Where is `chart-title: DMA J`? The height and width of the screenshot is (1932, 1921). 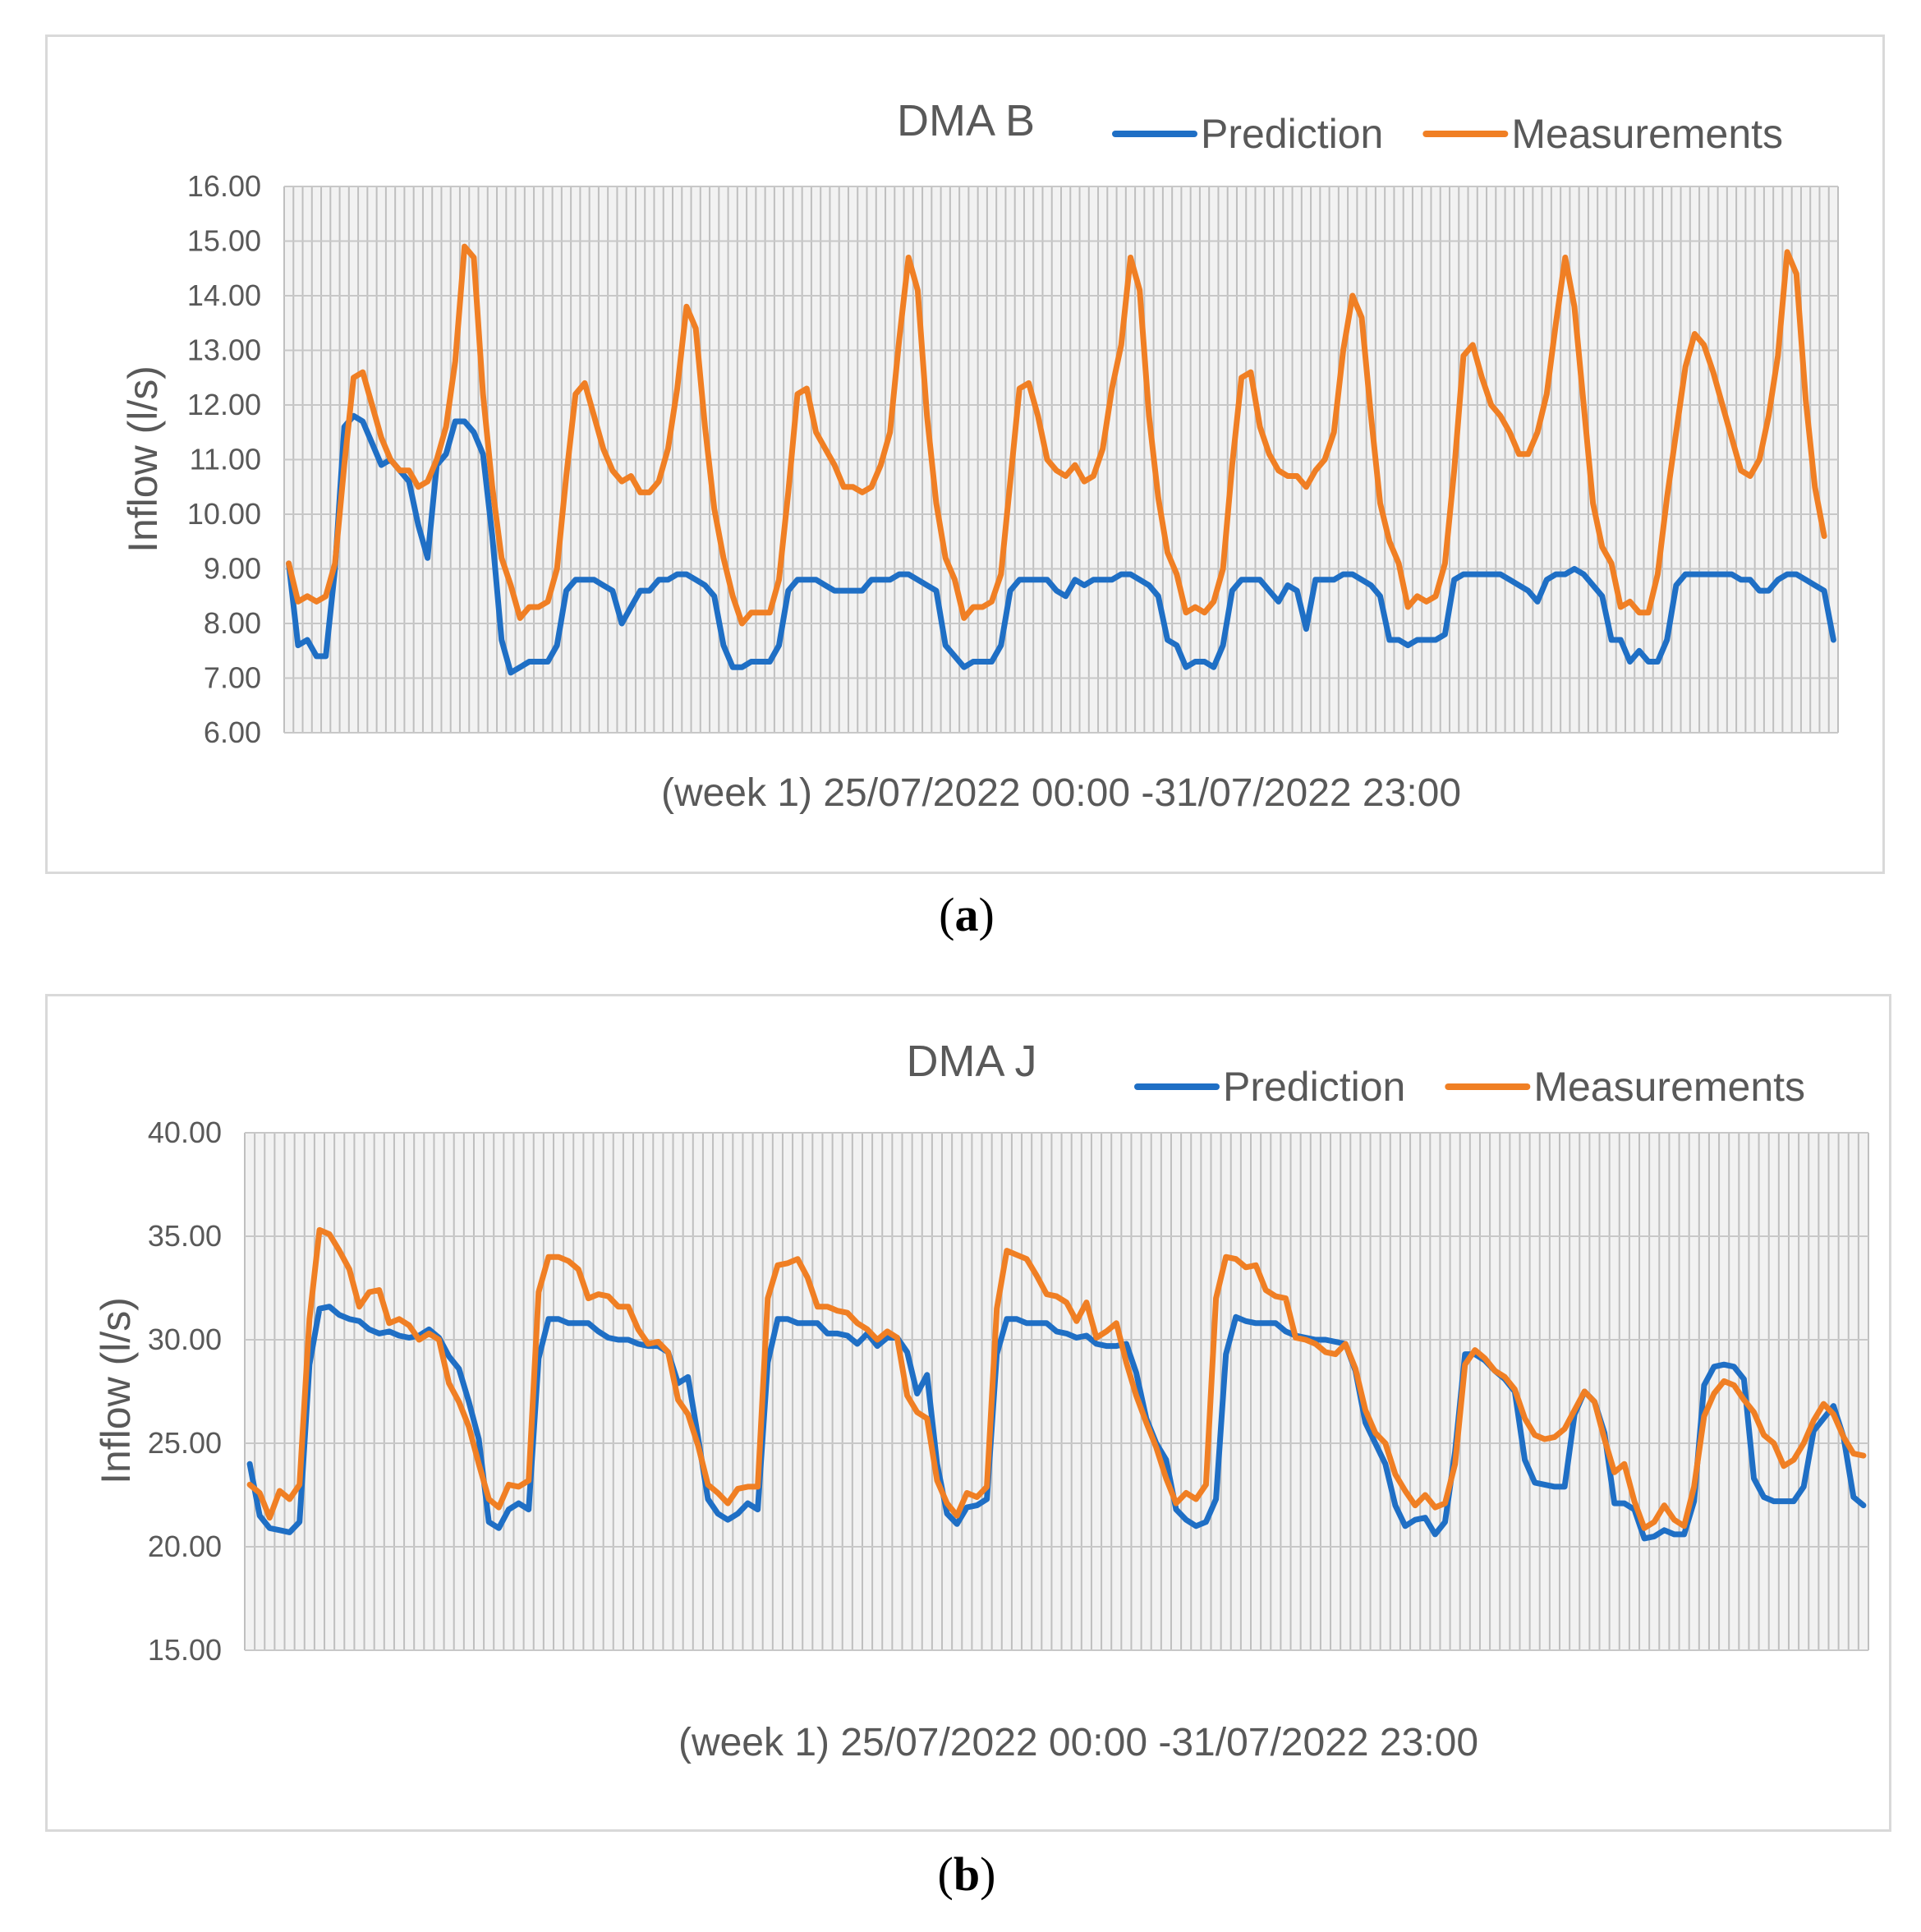 chart-title: DMA J is located at coordinates (971, 1061).